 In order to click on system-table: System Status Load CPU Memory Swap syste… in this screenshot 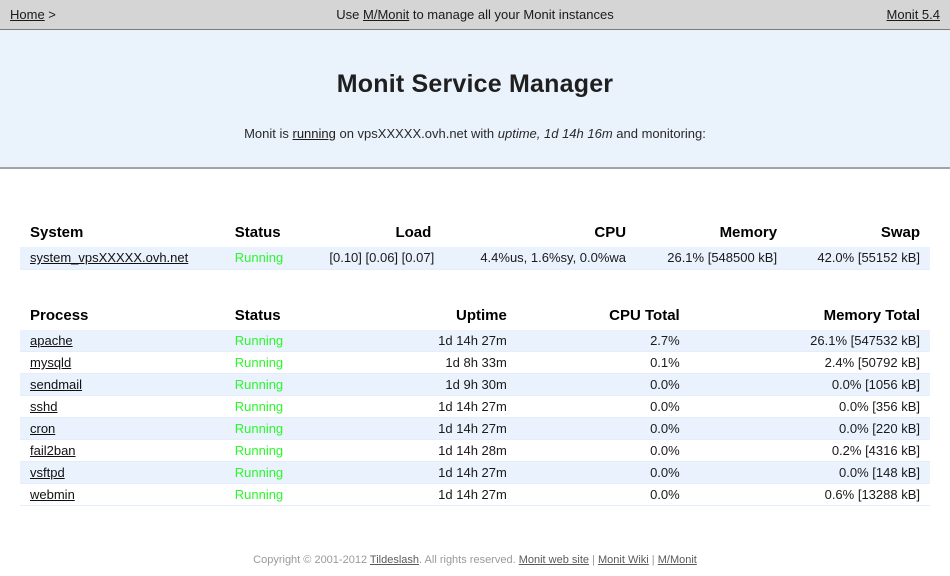, I will do `click(475, 245)`.